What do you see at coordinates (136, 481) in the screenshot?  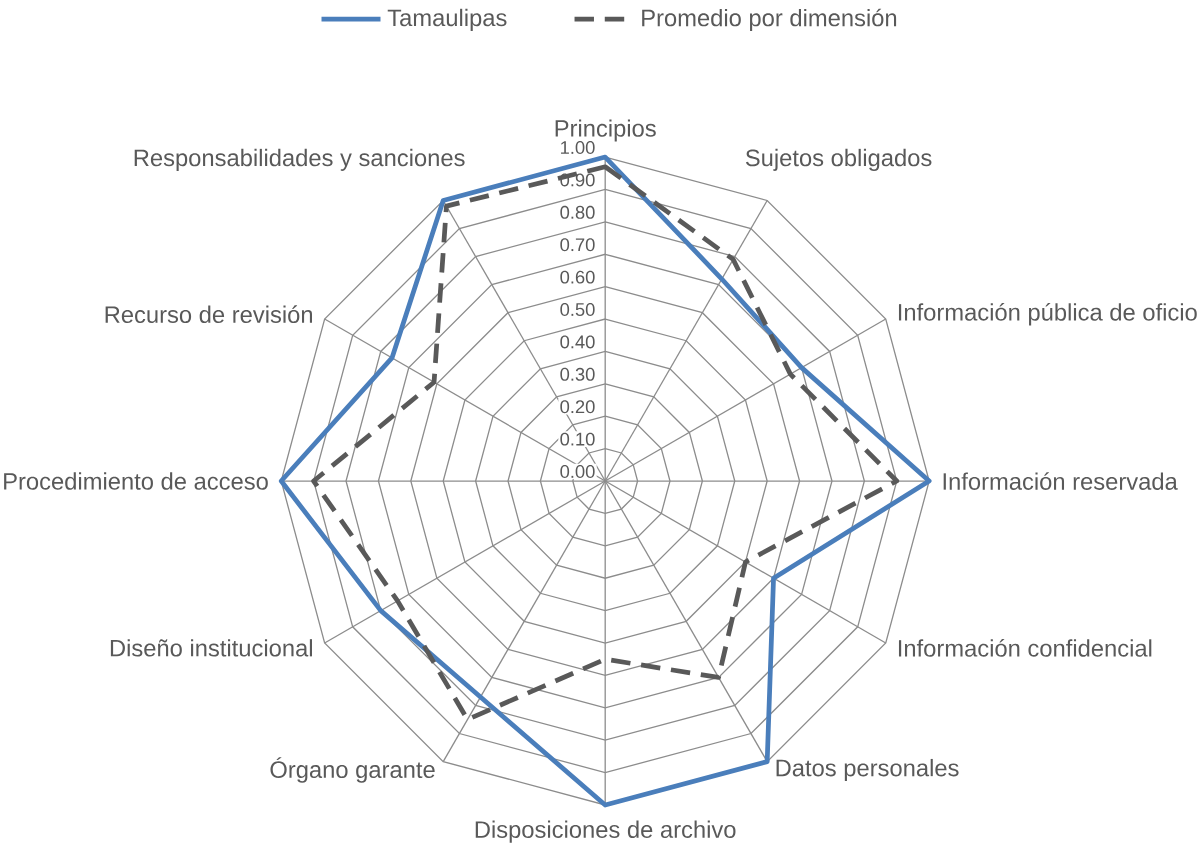 I see `spoke-label: Procedimiento de acceso` at bounding box center [136, 481].